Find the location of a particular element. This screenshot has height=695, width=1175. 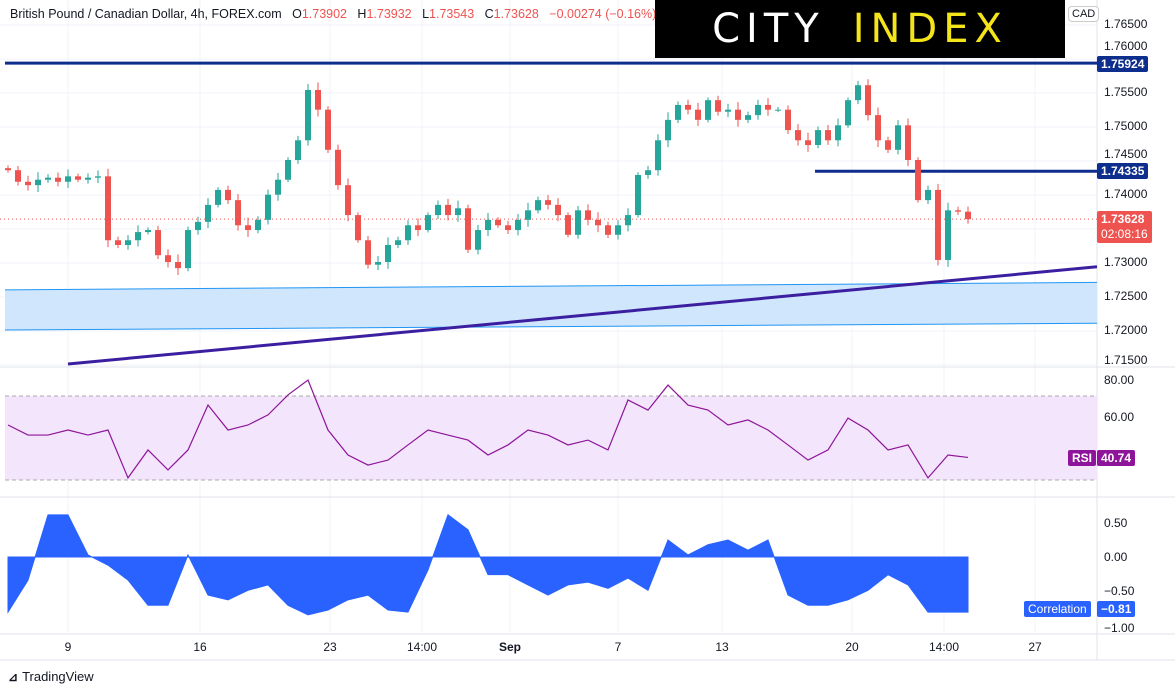

price-tick-label: 1.76000 is located at coordinates (1126, 46).